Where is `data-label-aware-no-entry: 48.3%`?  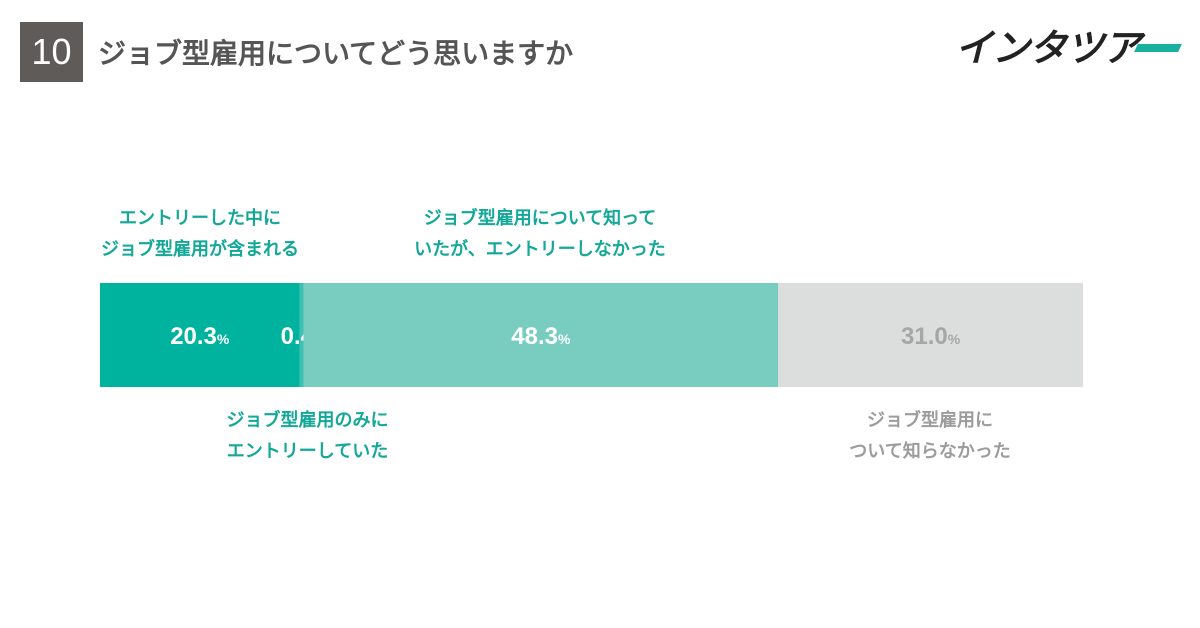
data-label-aware-no-entry: 48.3% is located at coordinates (541, 336).